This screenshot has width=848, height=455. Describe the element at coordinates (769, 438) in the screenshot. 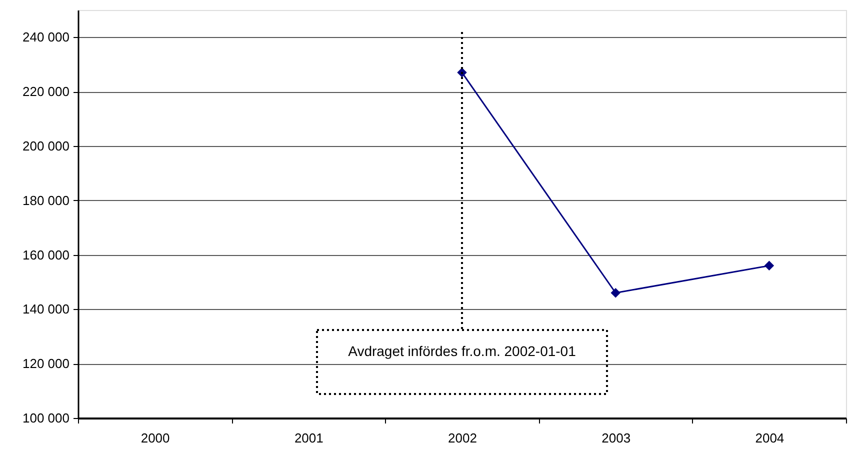

I see `x-tick-label: 2004` at that location.